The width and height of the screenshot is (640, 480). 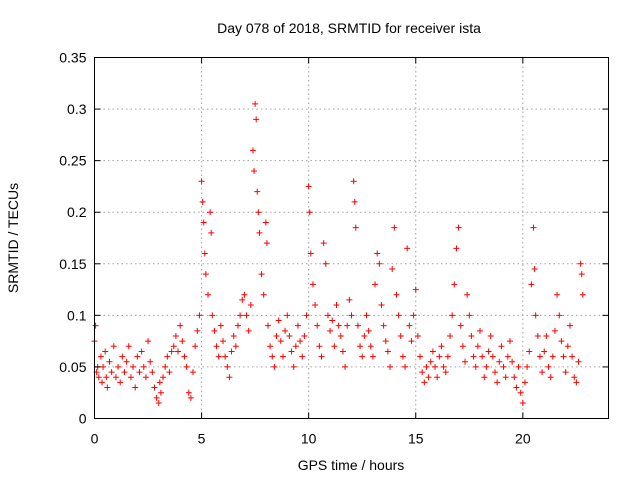 What do you see at coordinates (77, 315) in the screenshot?
I see `y-tick-label: 0.1` at bounding box center [77, 315].